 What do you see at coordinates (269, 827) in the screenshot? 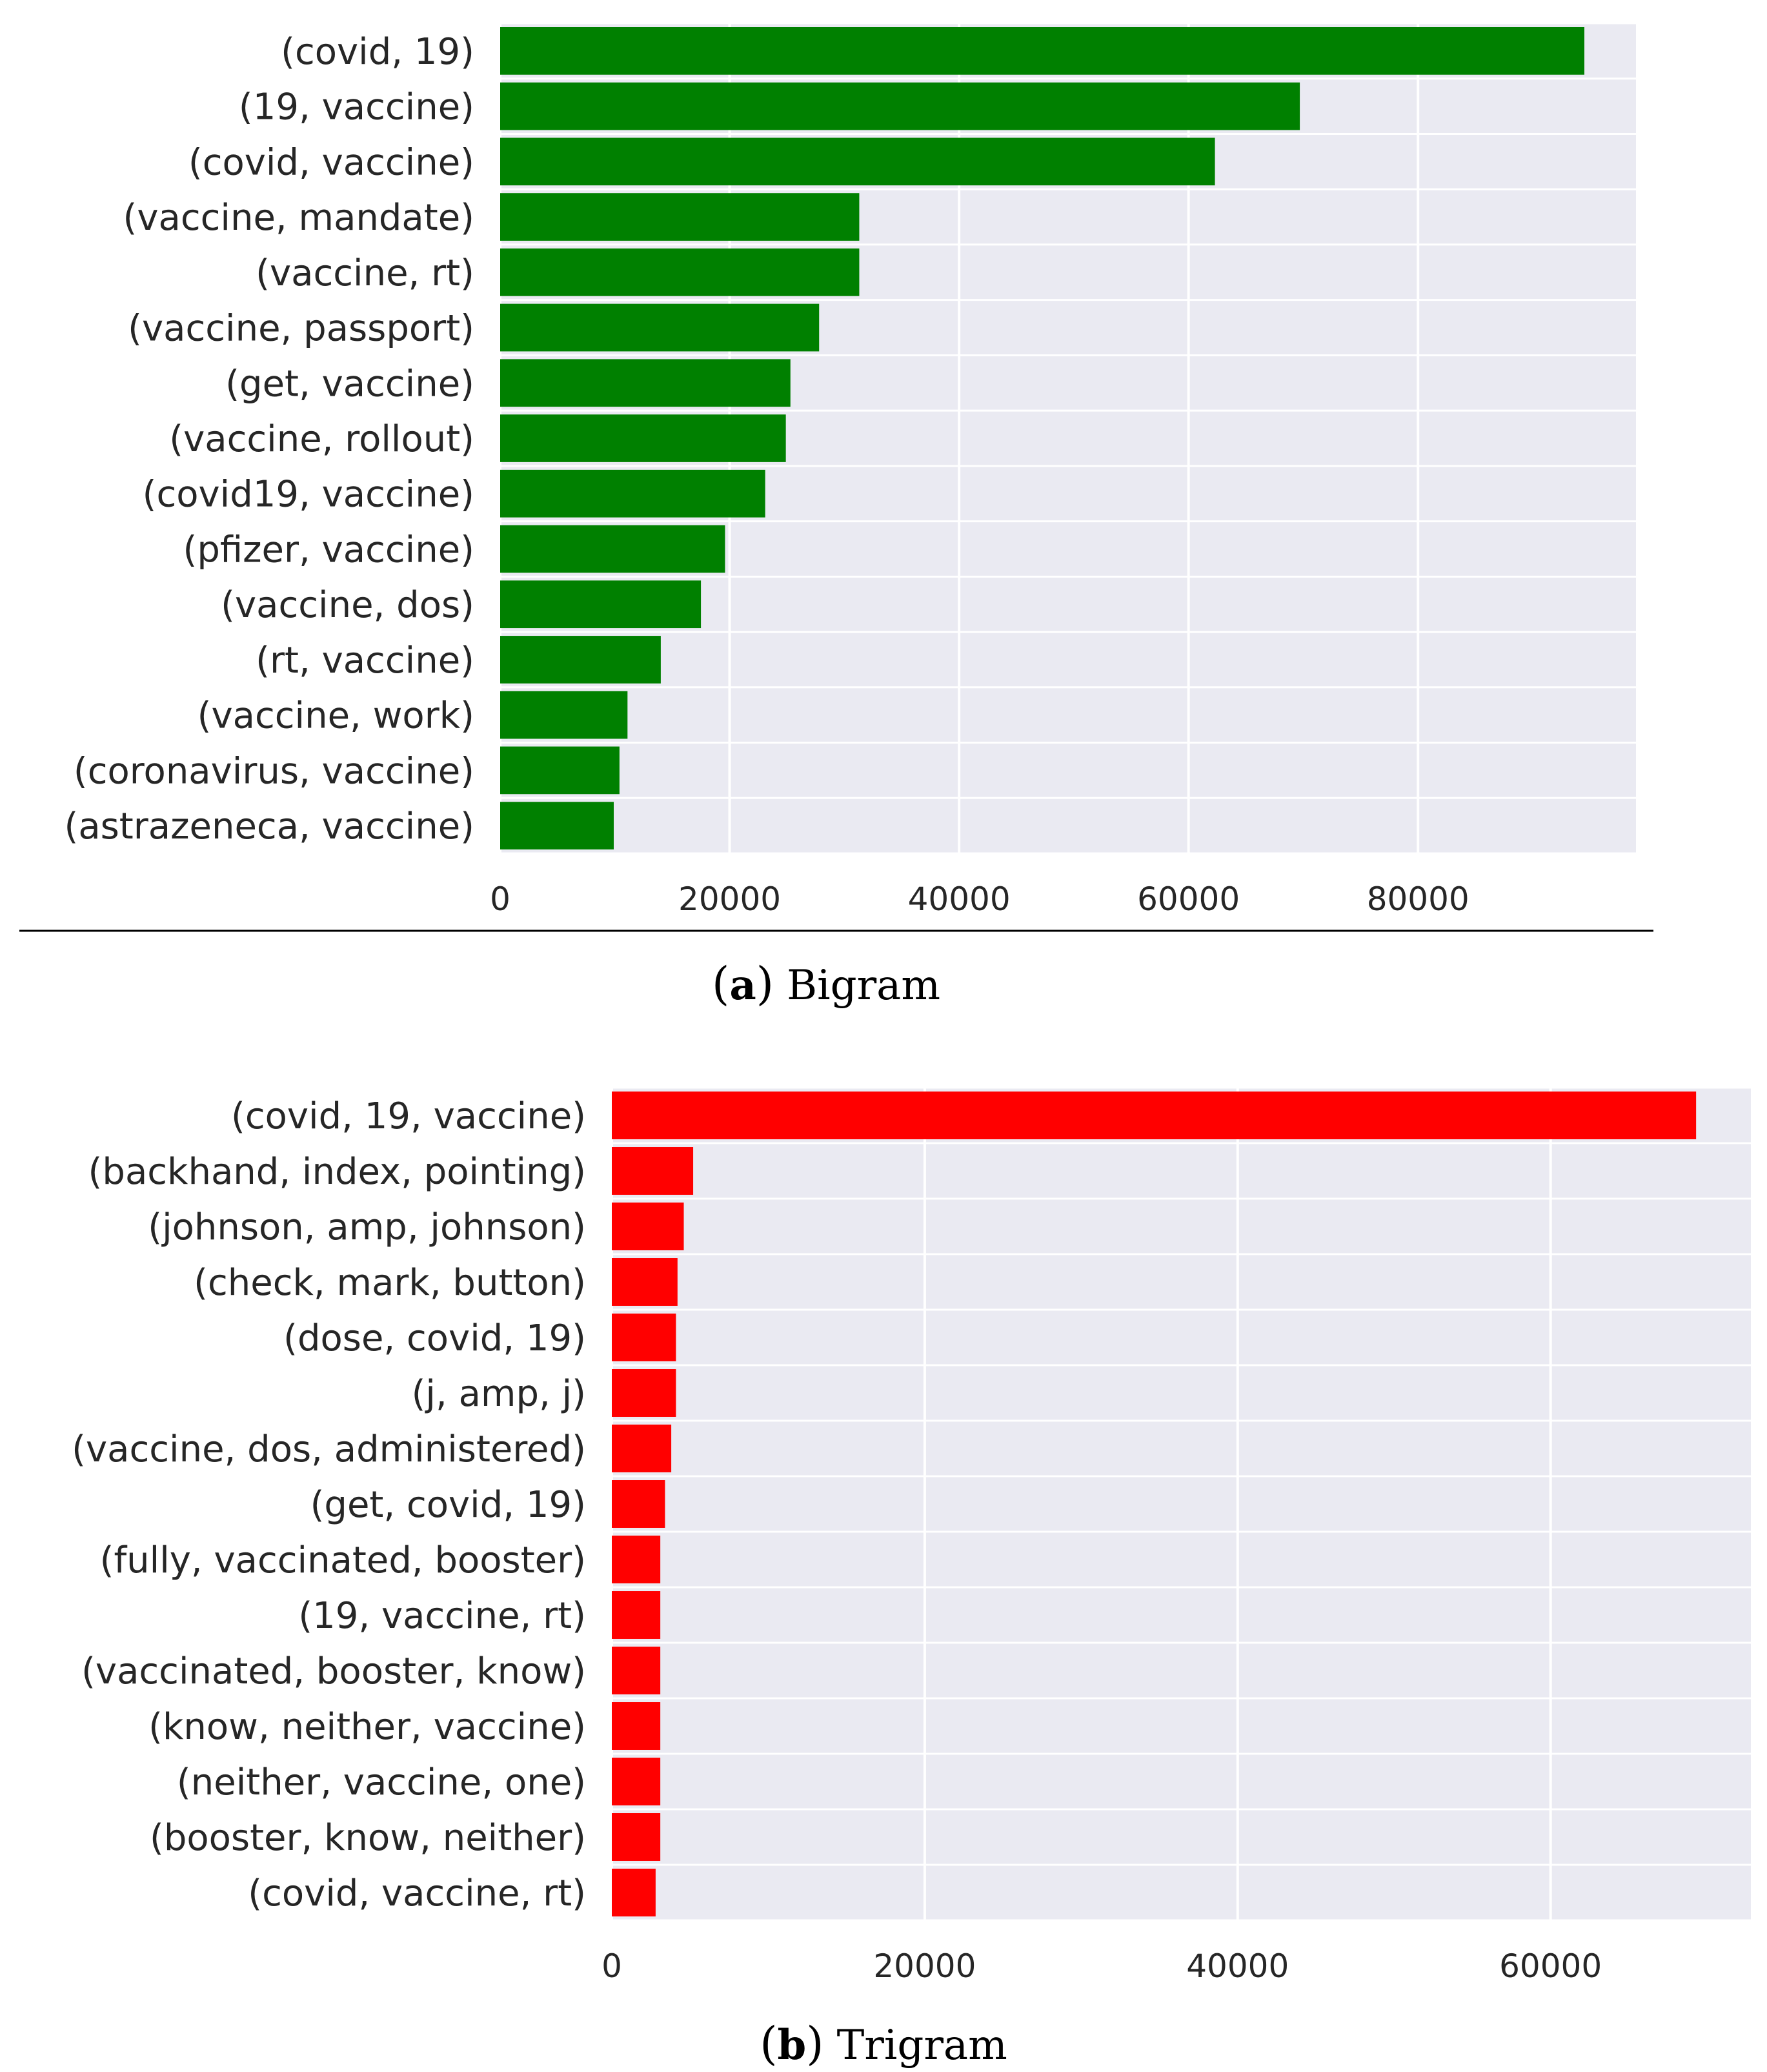
I see `bigram-y-tick-label: (astrazeneca, vaccine)` at bounding box center [269, 827].